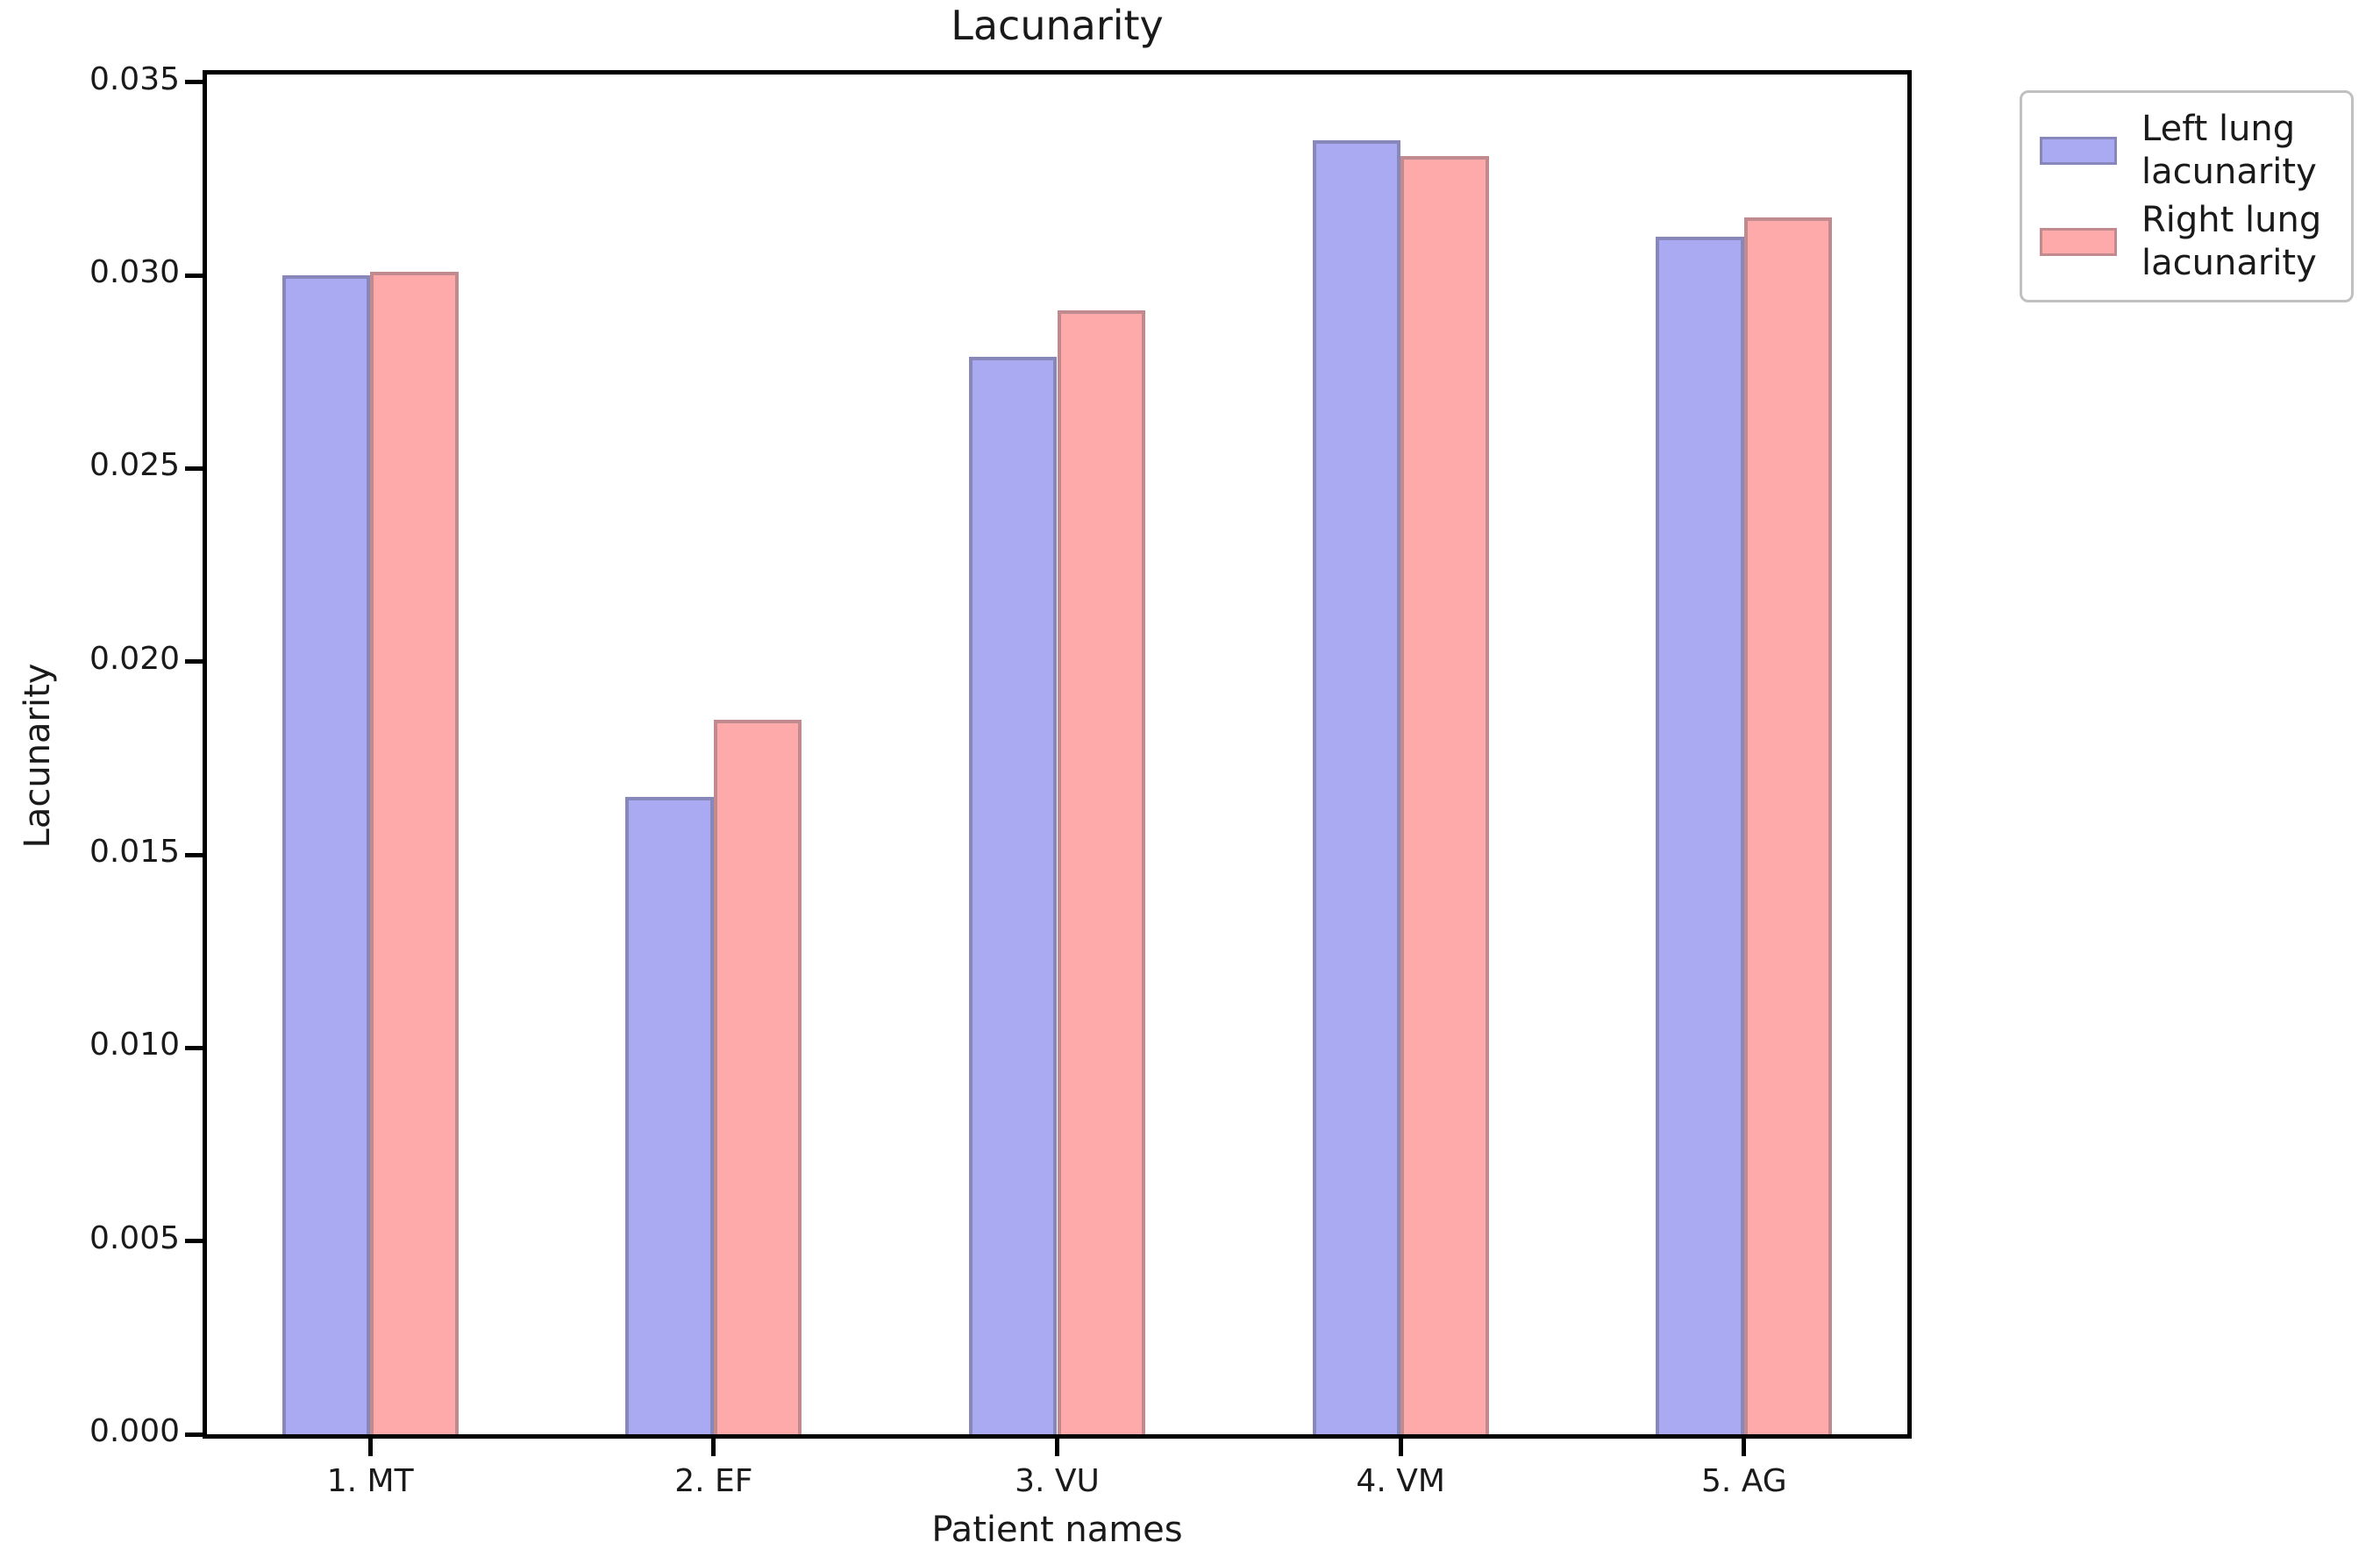 This screenshot has height=1564, width=2380. I want to click on chart-title: Lacunarity, so click(1057, 25).